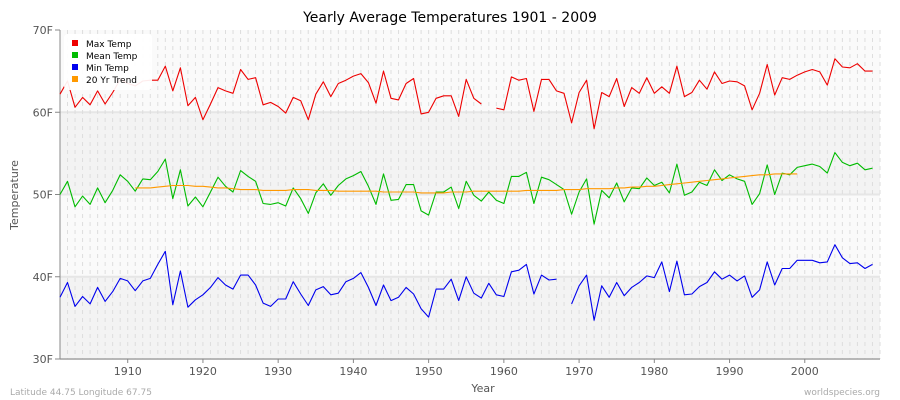 This screenshot has height=400, width=900. What do you see at coordinates (43, 195) in the screenshot?
I see `y-tick-label: 50F` at bounding box center [43, 195].